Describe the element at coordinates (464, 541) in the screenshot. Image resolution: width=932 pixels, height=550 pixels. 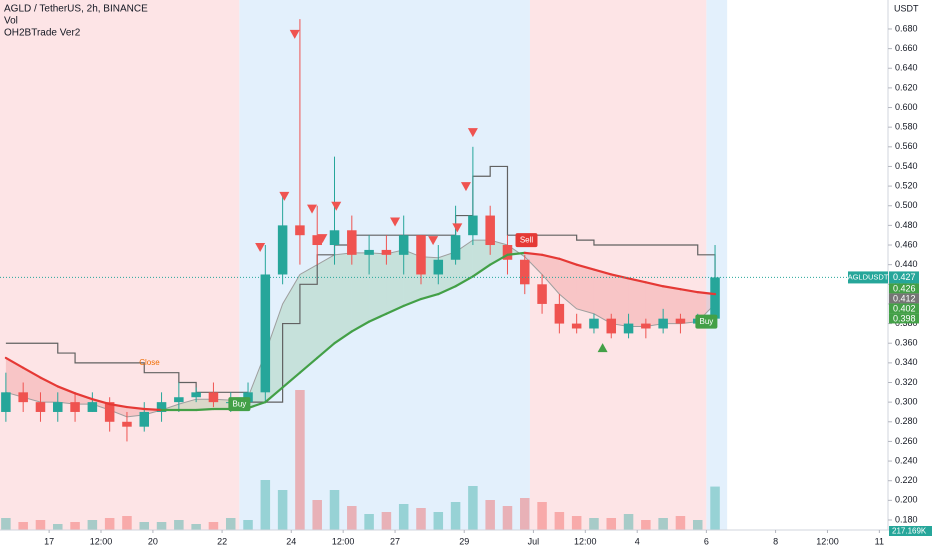
I see `x-tick-label: 29` at that location.